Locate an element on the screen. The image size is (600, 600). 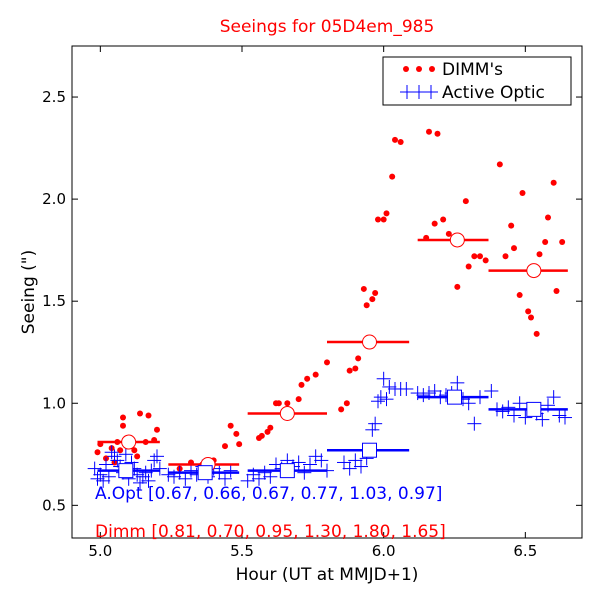
y-tick-label: 2.5 is located at coordinates (54, 97).